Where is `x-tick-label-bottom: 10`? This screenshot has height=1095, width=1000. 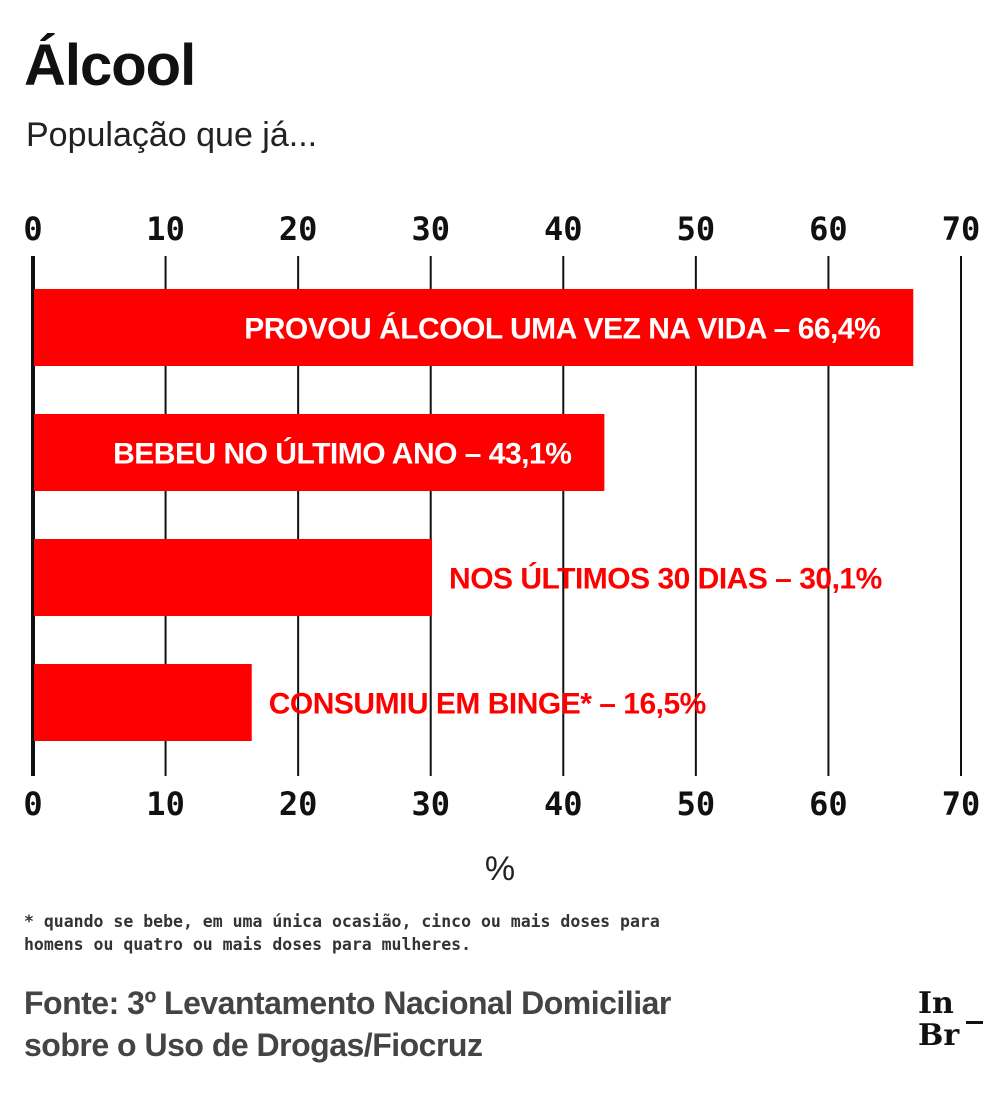
x-tick-label-bottom: 10 is located at coordinates (165, 804).